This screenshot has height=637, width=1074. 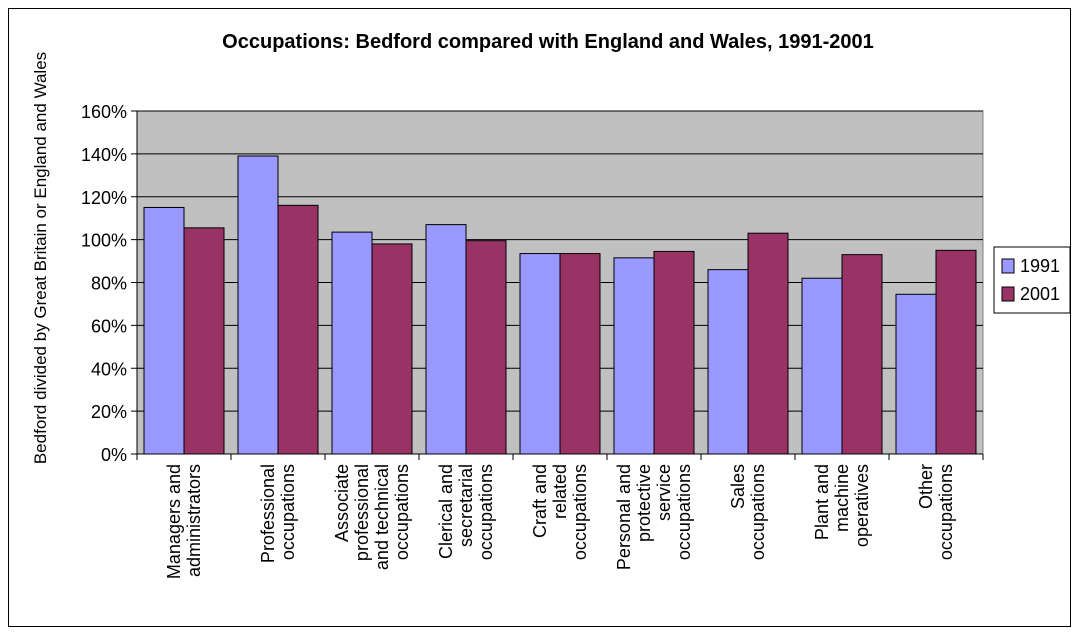 What do you see at coordinates (278, 513) in the screenshot?
I see `x-category-label: Professionaloccupations` at bounding box center [278, 513].